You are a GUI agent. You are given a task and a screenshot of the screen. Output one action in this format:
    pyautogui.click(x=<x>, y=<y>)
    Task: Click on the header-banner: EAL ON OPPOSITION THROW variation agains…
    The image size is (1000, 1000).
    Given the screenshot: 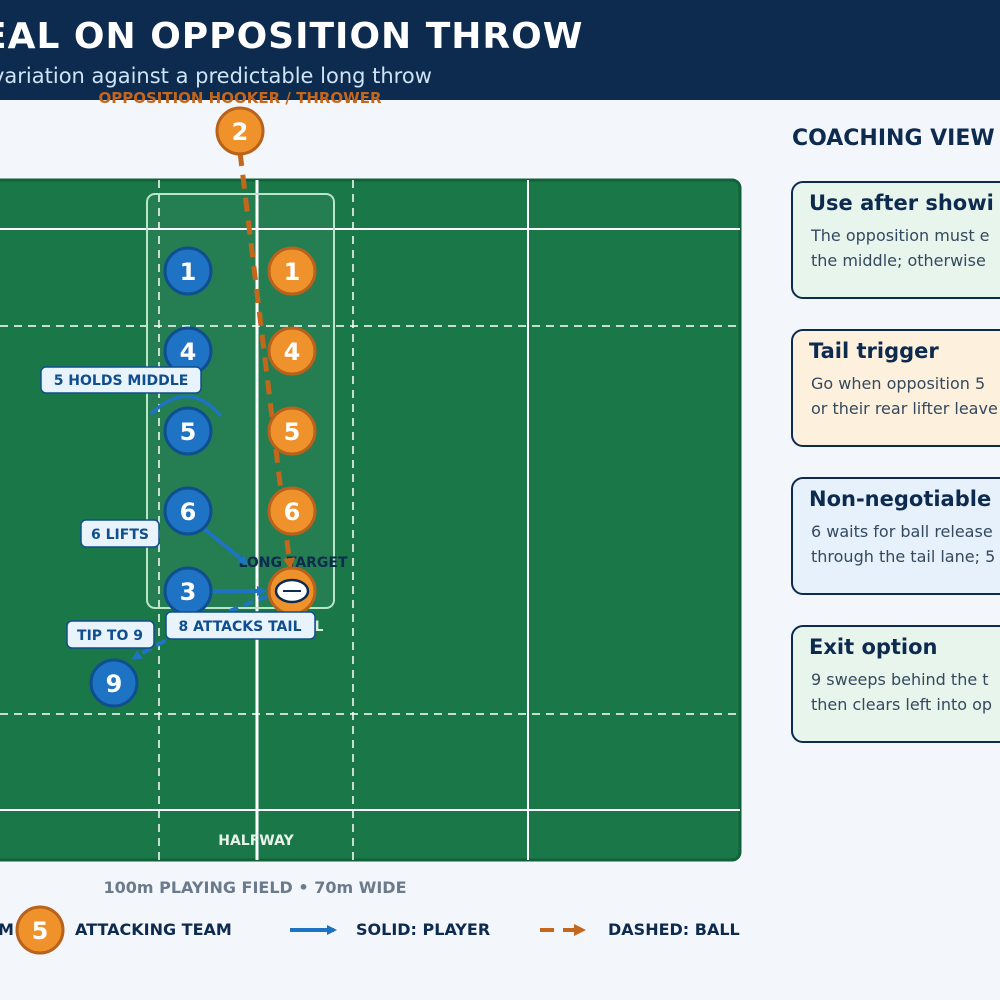 What is the action you would take?
    pyautogui.click(x=500, y=50)
    